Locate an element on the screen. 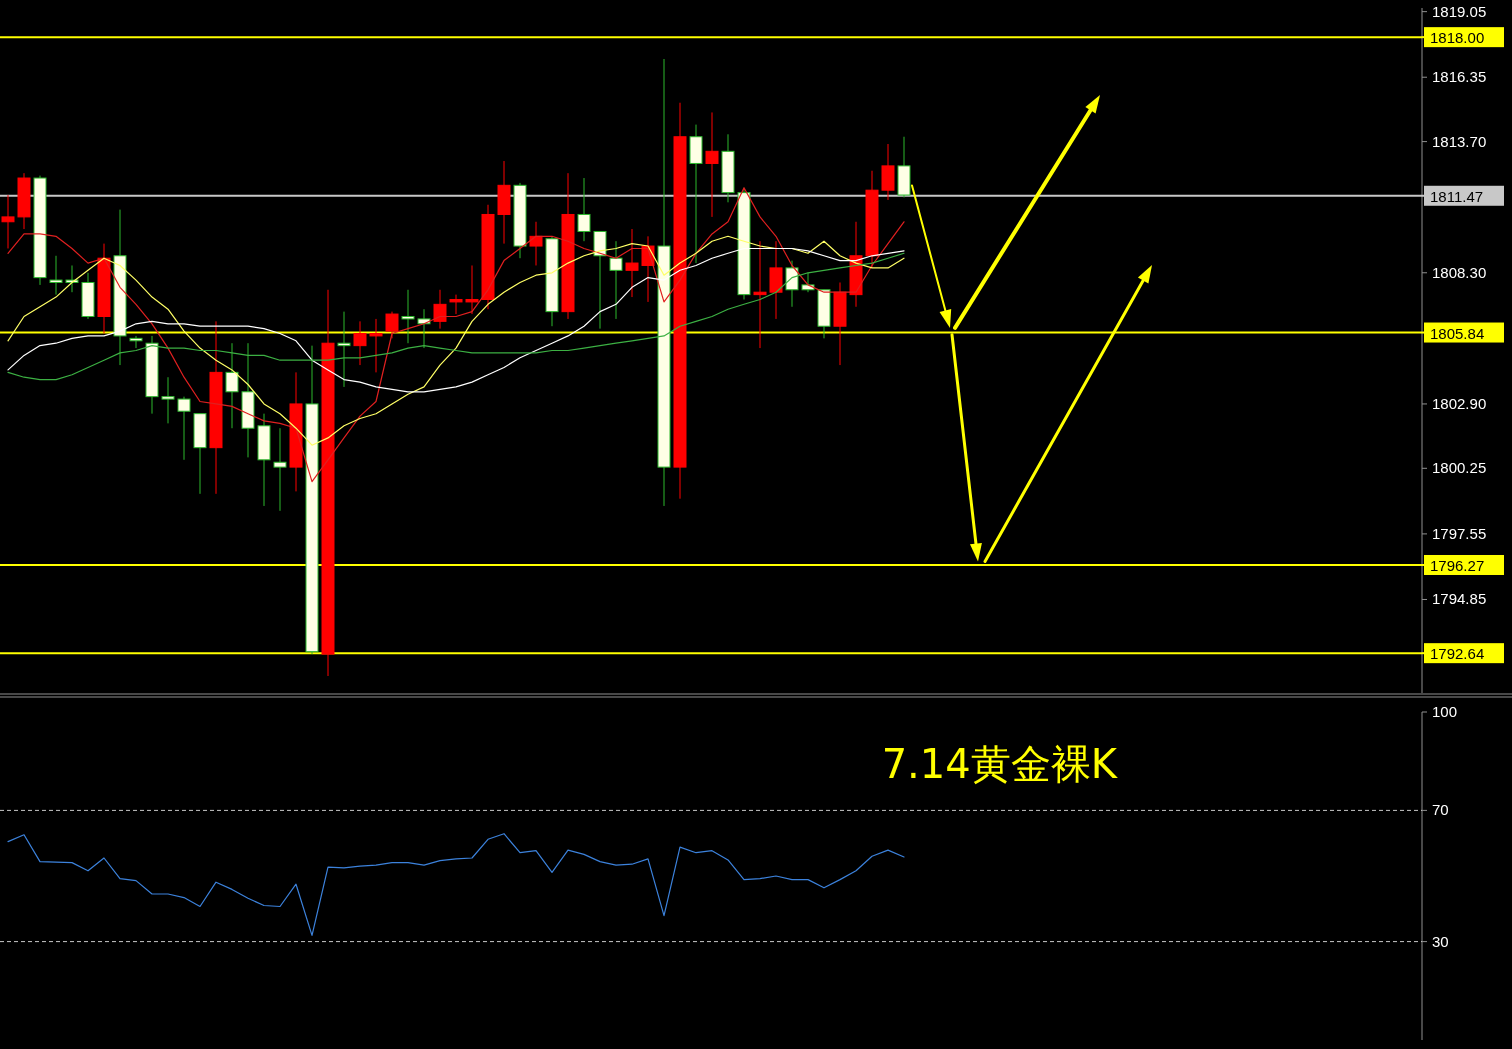 This screenshot has width=1512, height=1049. annotation: 7.14黄金裸K is located at coordinates (1000, 763).